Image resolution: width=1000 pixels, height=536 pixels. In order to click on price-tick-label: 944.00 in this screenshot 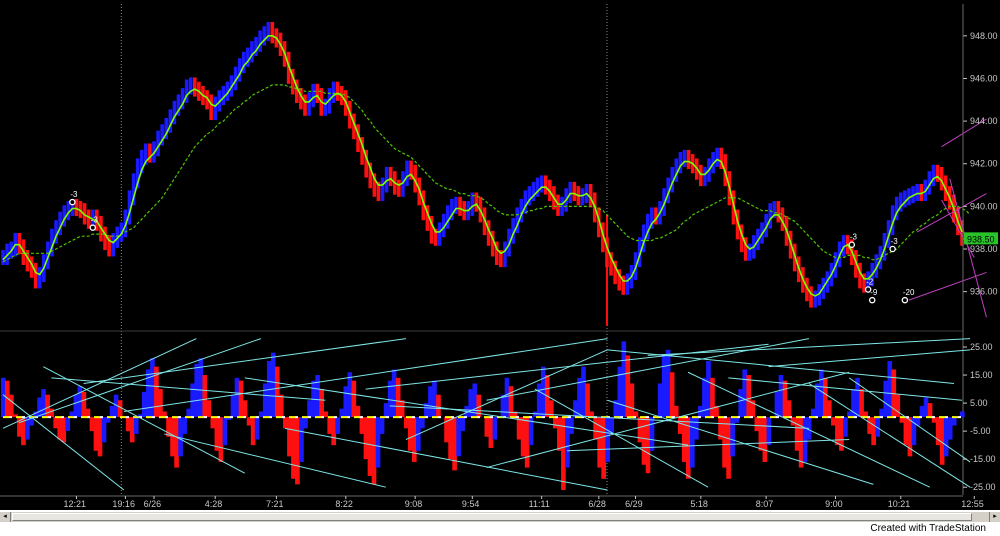, I will do `click(984, 121)`.